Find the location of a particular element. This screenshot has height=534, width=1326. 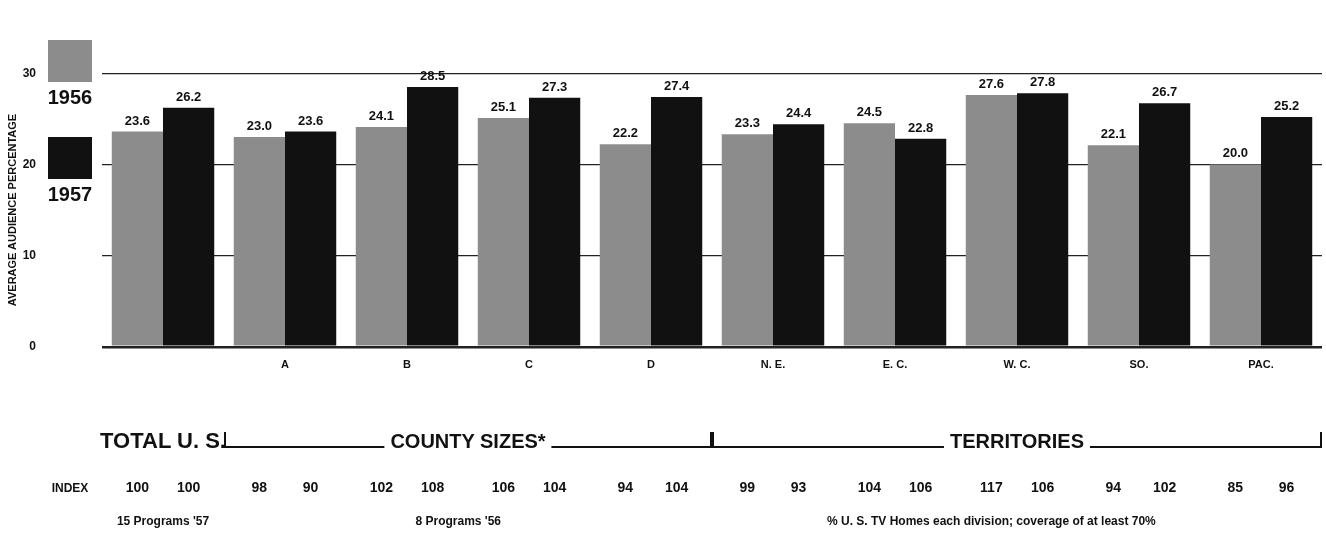

x-tick-label: N. E. is located at coordinates (773, 364).